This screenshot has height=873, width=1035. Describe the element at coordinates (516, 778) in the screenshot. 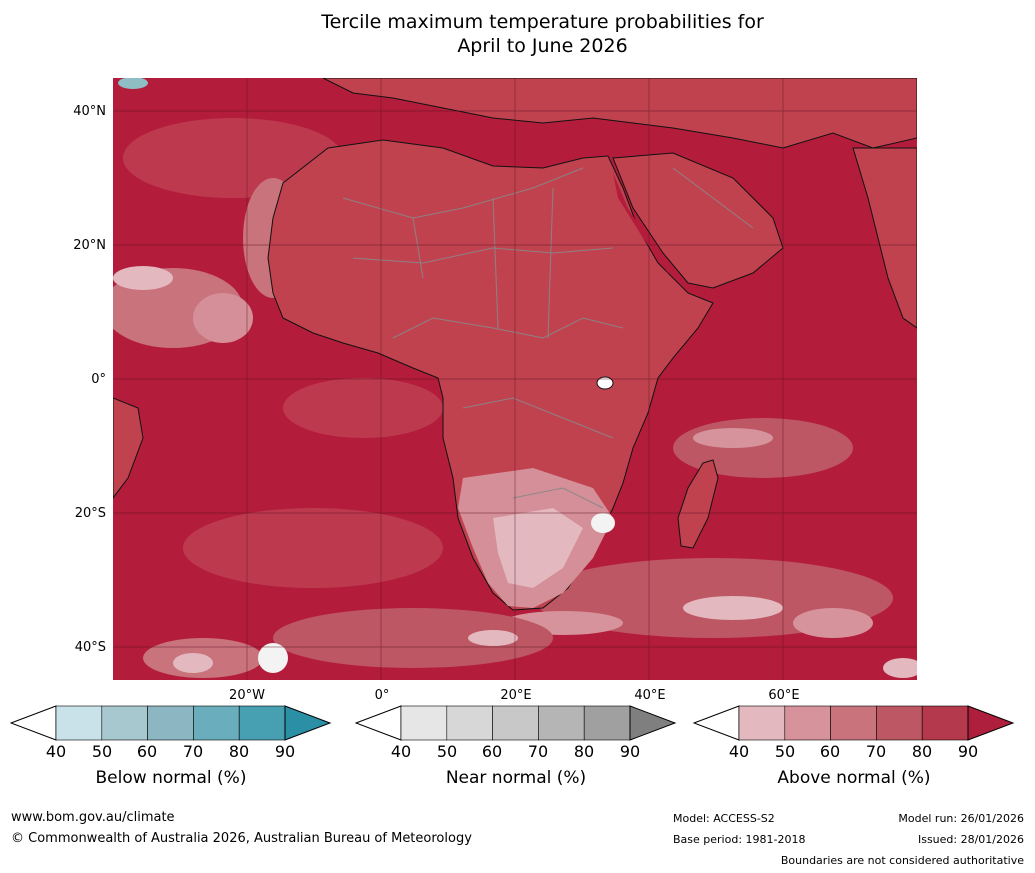

I see `near-normal-title: Near normal (%)` at that location.